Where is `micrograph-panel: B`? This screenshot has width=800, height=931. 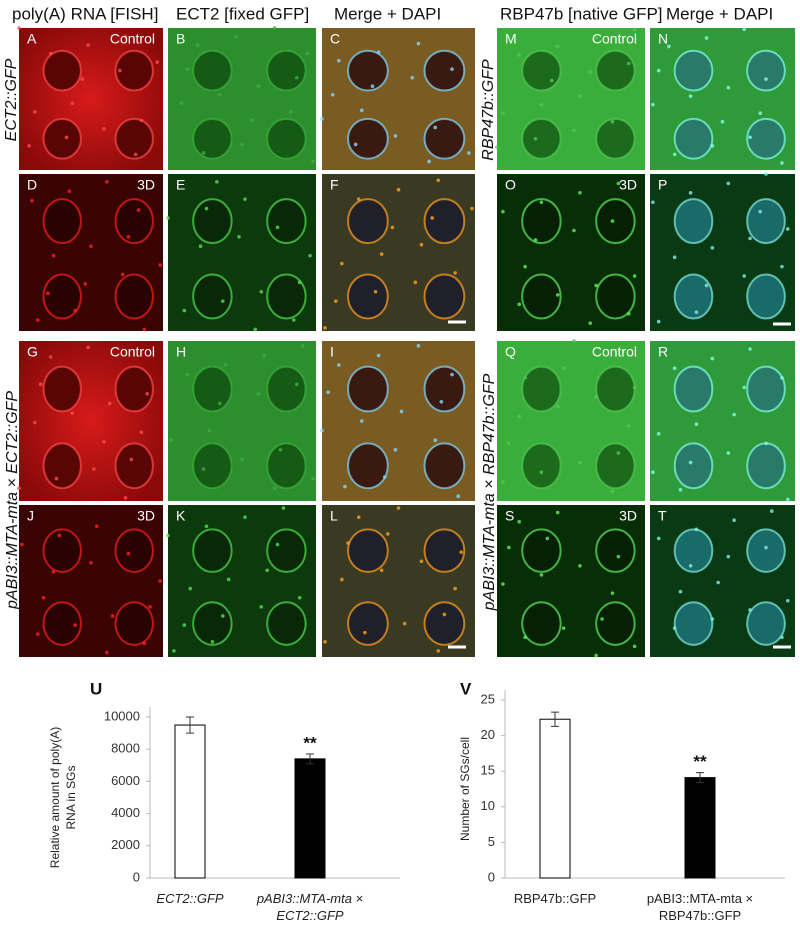
micrograph-panel: B is located at coordinates (242, 98).